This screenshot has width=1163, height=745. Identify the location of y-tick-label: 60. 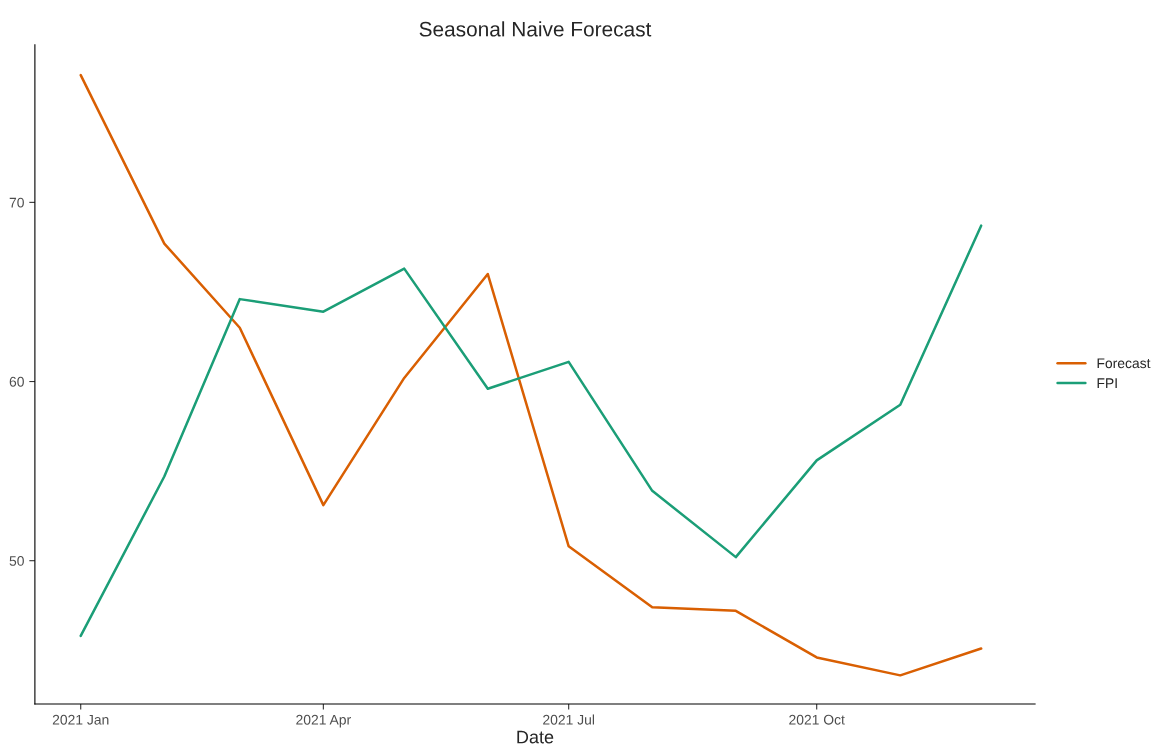
(16, 381).